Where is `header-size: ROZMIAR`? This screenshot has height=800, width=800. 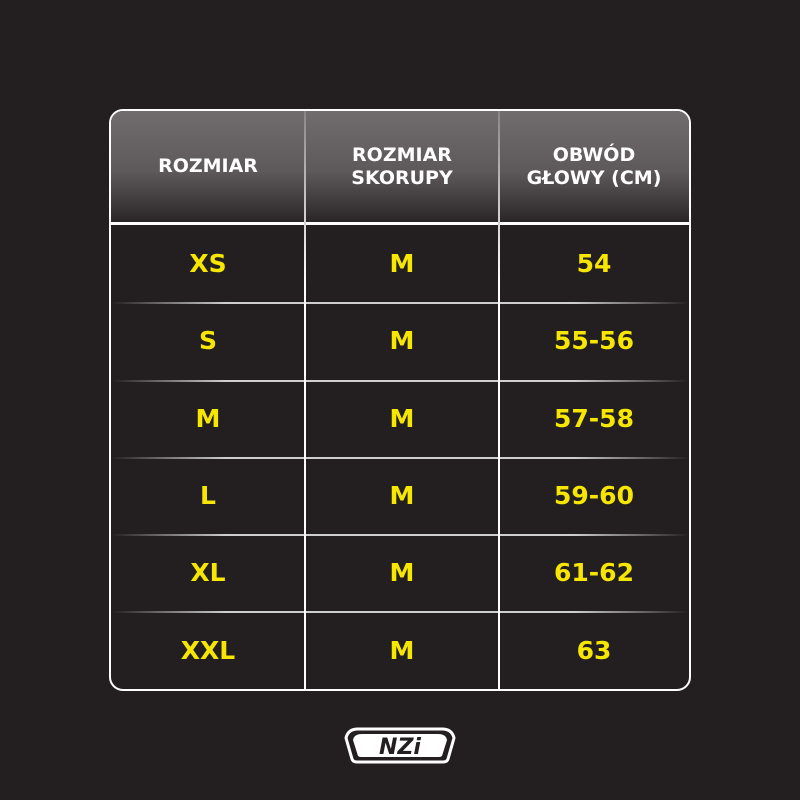
header-size: ROZMIAR is located at coordinates (208, 166).